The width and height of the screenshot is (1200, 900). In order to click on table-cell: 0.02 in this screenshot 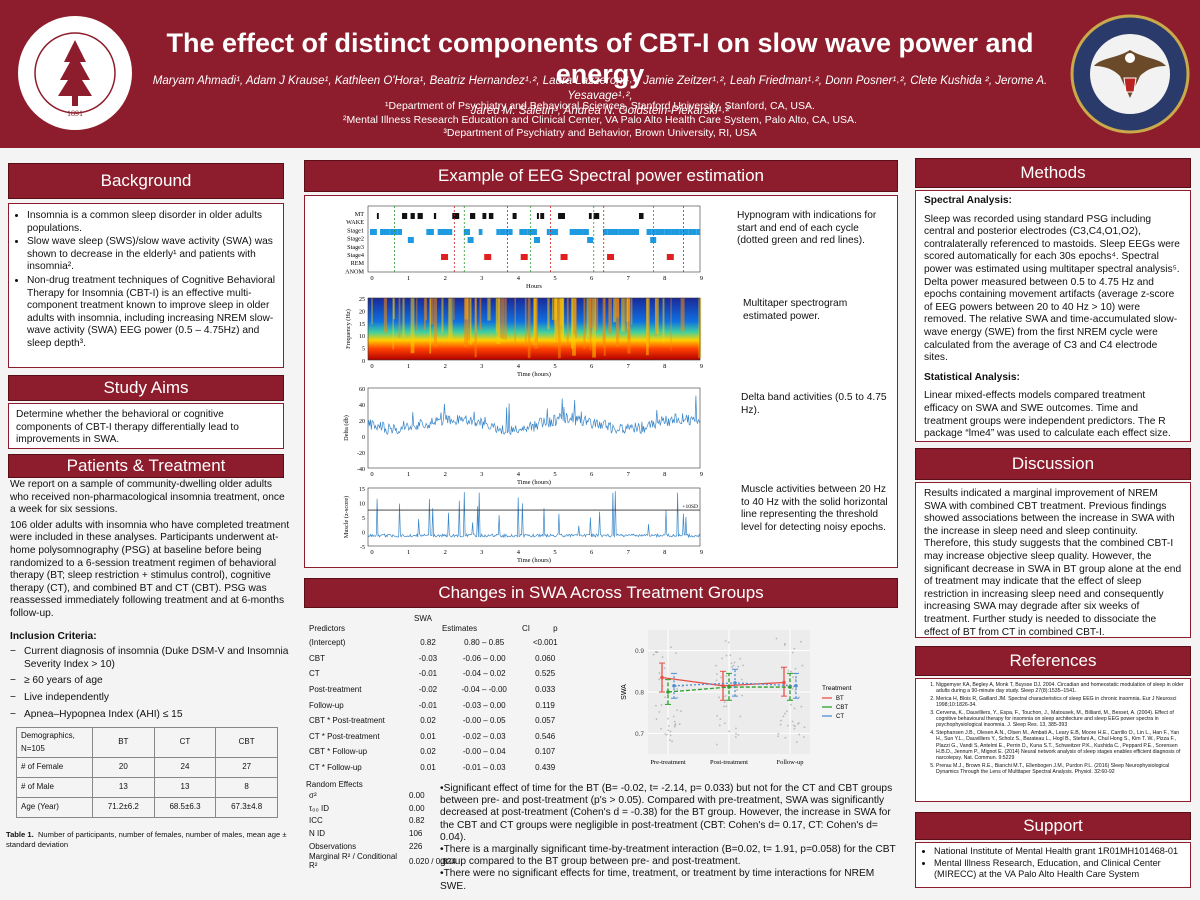, I will do `click(428, 721)`.